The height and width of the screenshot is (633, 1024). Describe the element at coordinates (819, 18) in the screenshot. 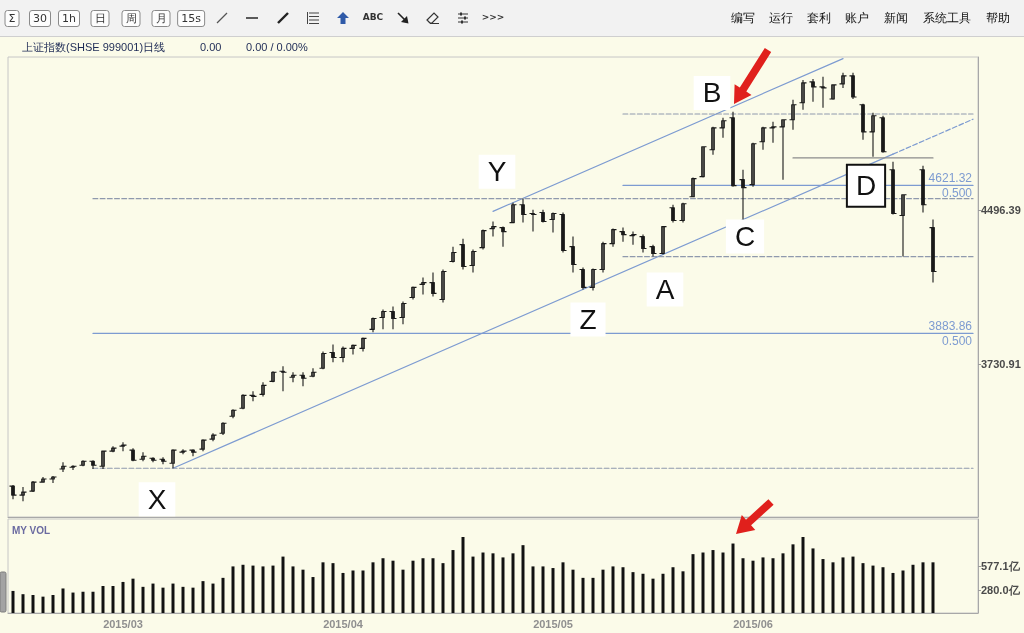

I see `text: 套利` at that location.